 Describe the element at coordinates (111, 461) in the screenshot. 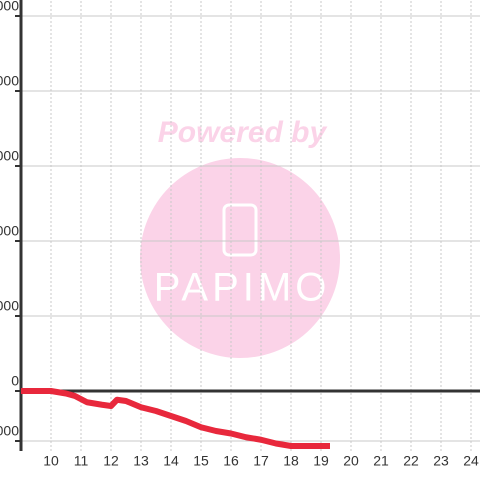

I see `x-tick-label: 12` at that location.